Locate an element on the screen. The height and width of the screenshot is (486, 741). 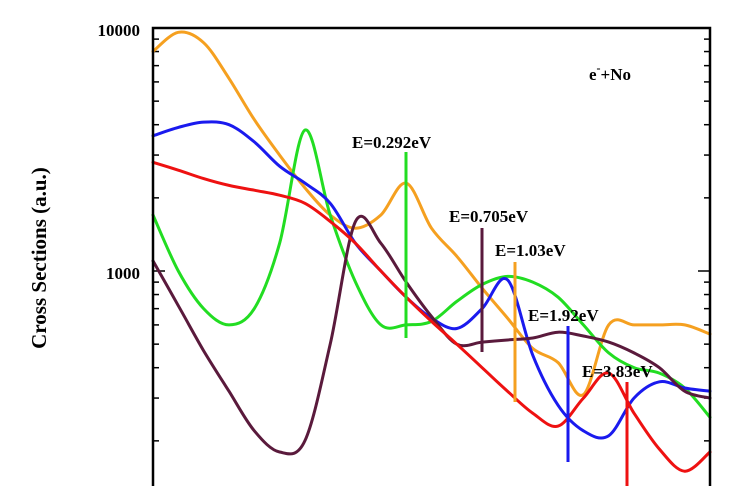
annotation-1-03ev: E=1.03eV is located at coordinates (530, 250).